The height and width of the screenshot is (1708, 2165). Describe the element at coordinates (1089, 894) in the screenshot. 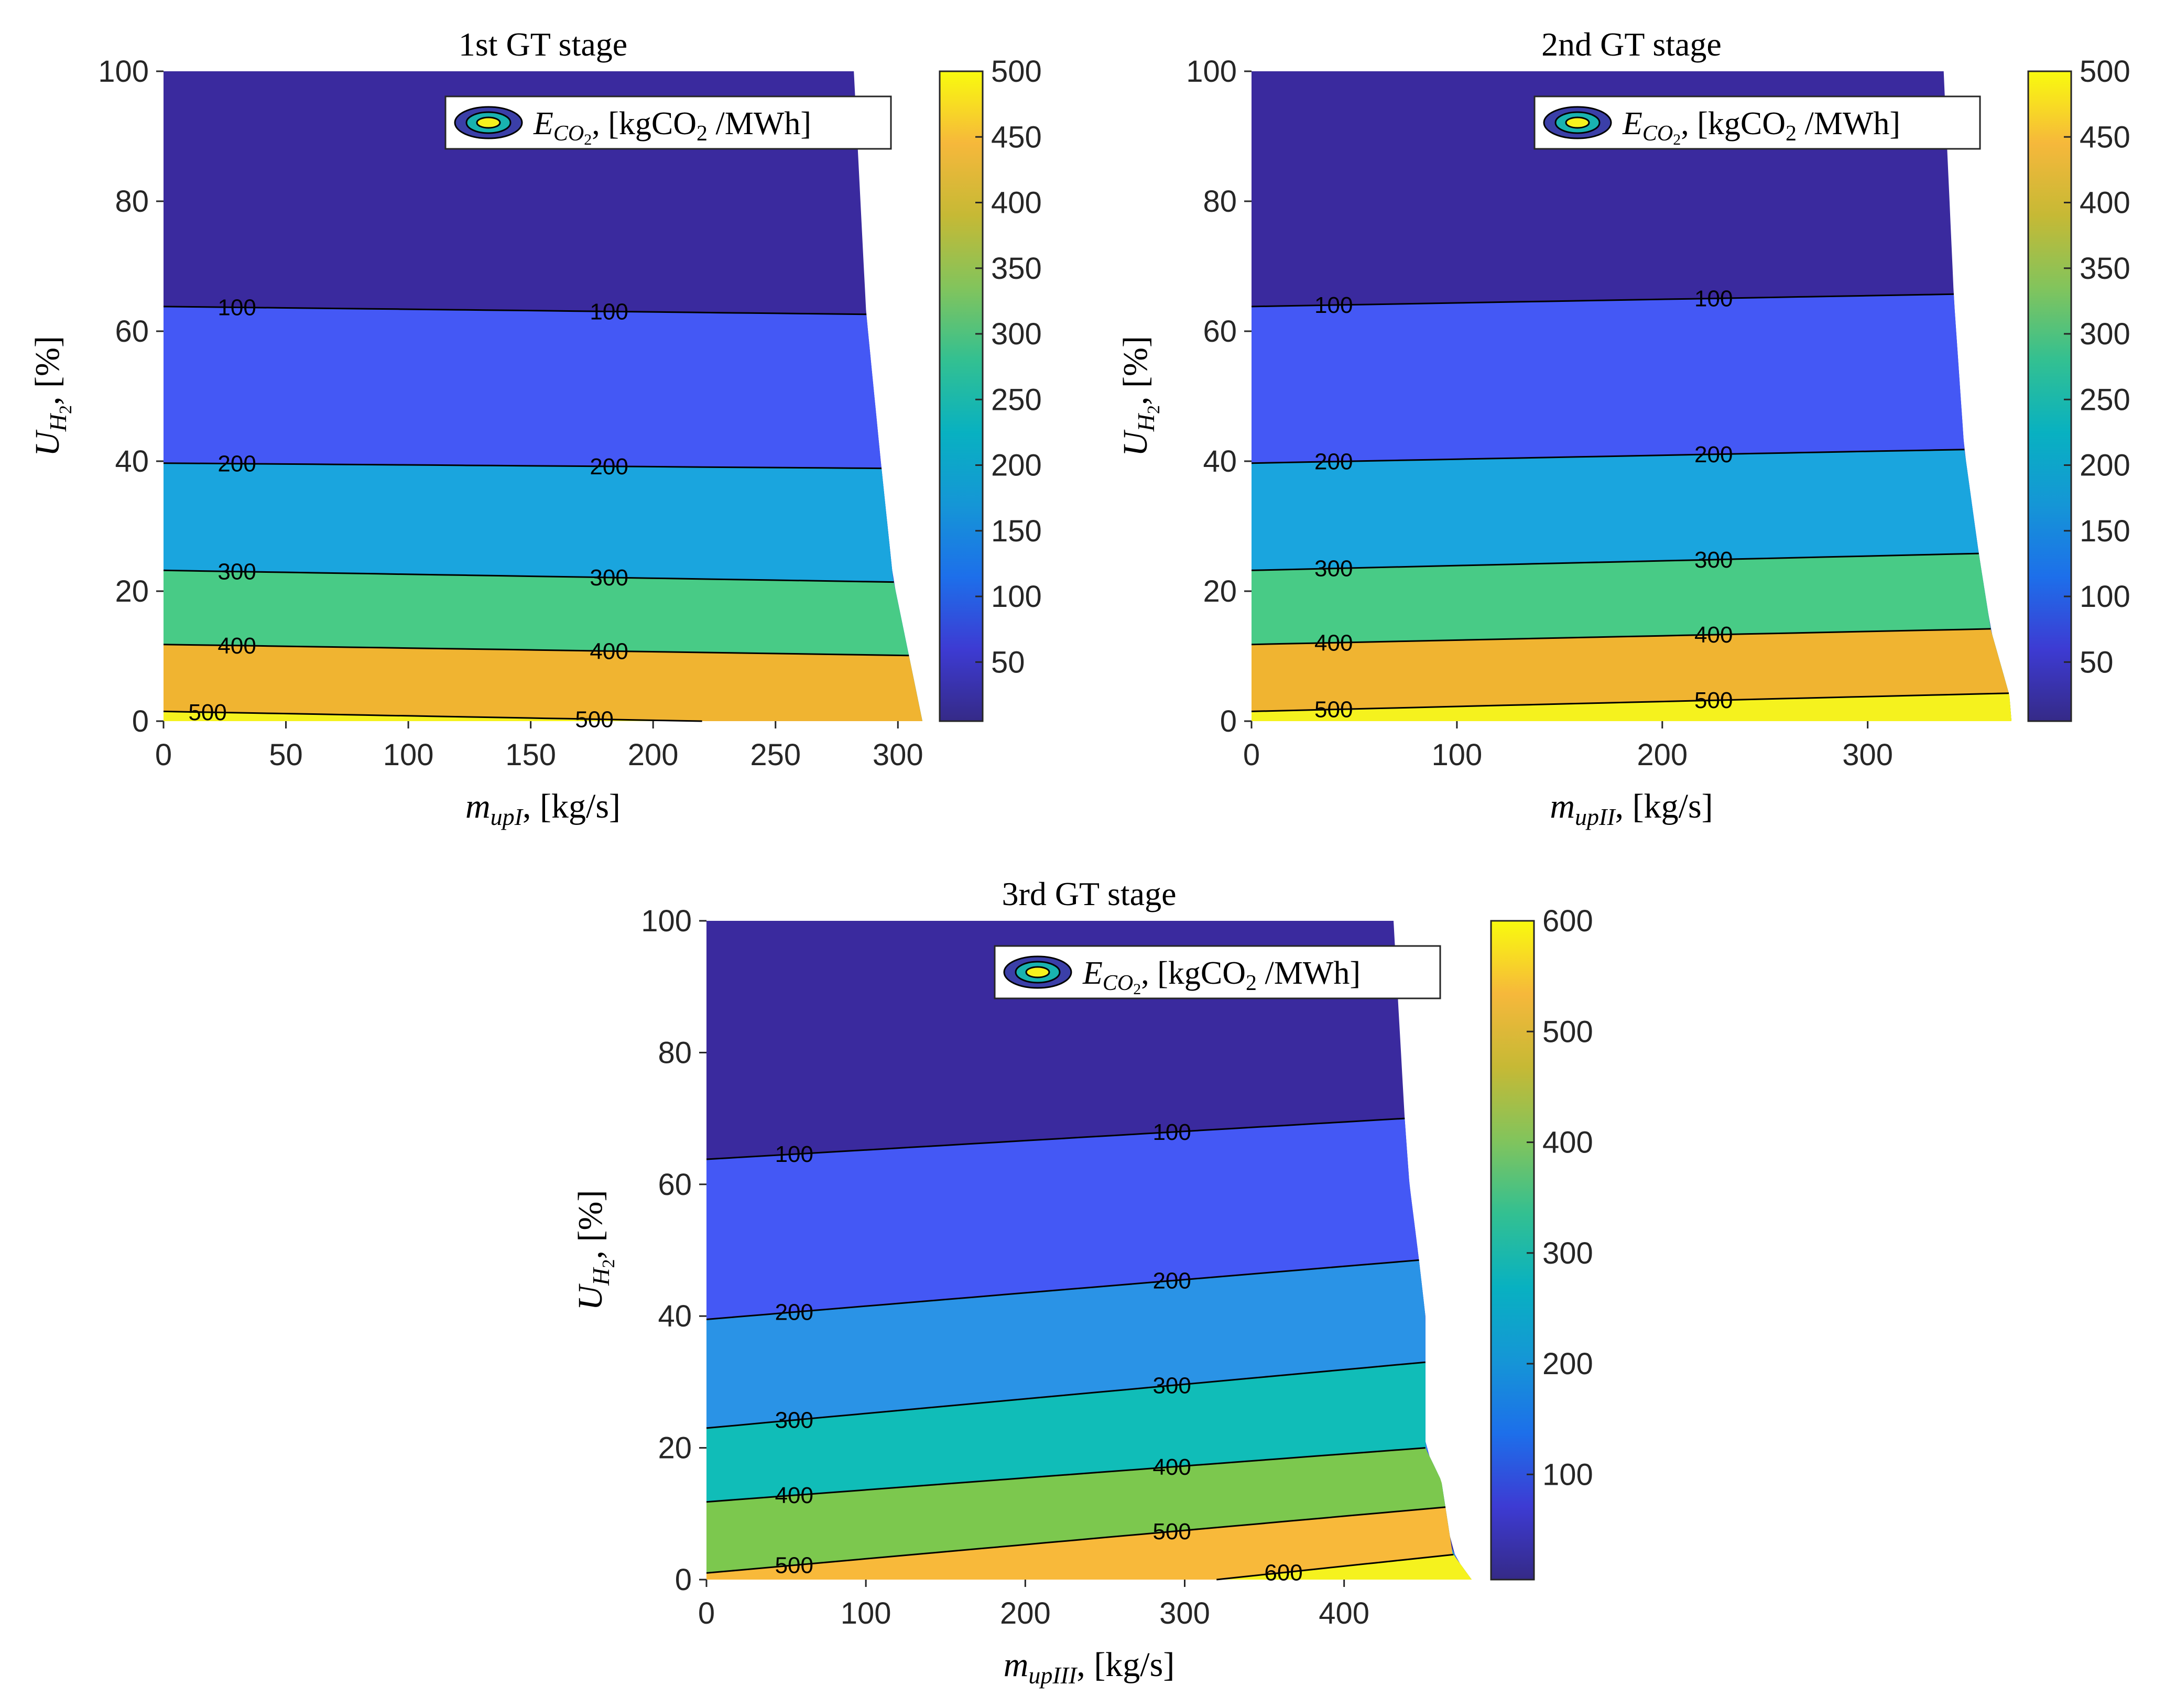

I see `chart-title: 3rd GT stage` at that location.